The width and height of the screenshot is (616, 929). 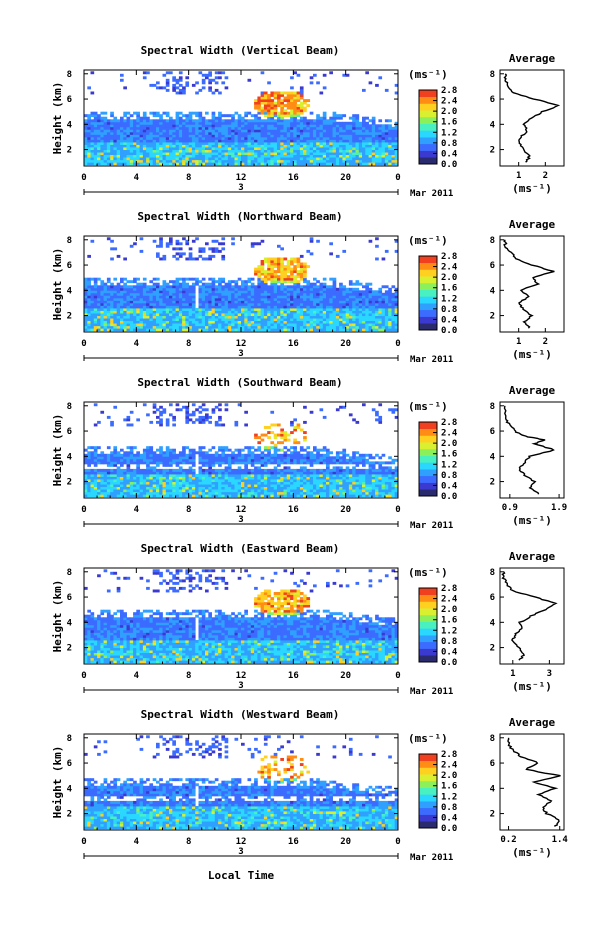 What do you see at coordinates (545, 176) in the screenshot?
I see `avg-x-tick-label: 2` at bounding box center [545, 176].